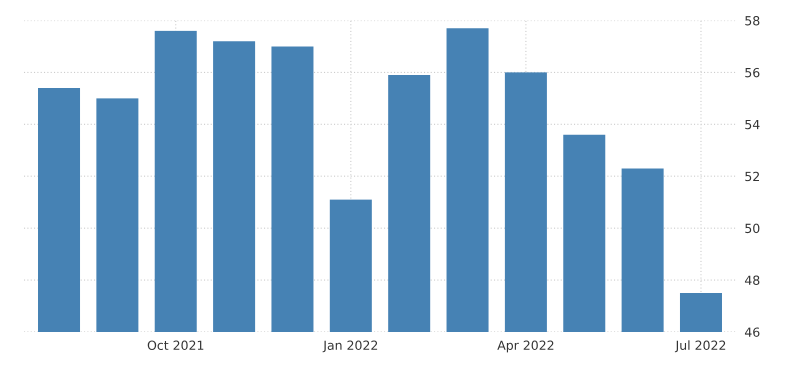  I want to click on y-tick-label: 56, so click(752, 73).